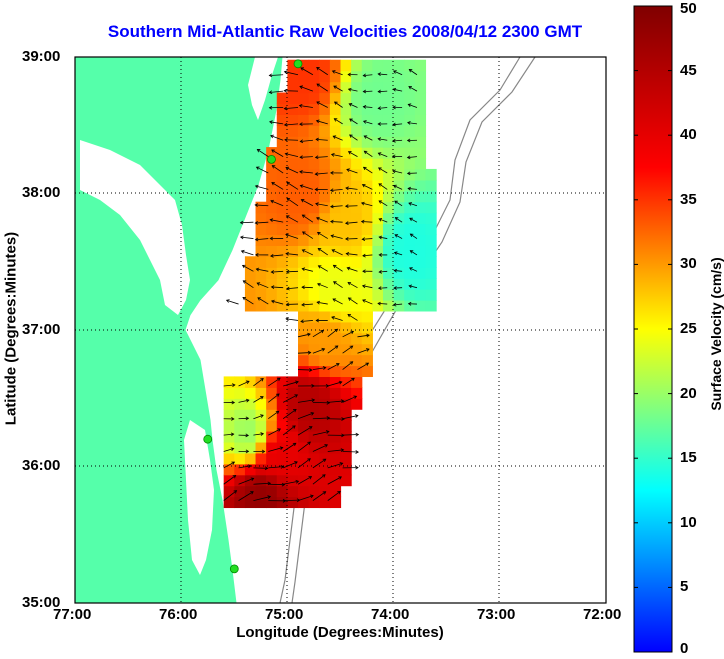 Image resolution: width=724 pixels, height=659 pixels. I want to click on colorbar-tick-label: 25, so click(688, 328).